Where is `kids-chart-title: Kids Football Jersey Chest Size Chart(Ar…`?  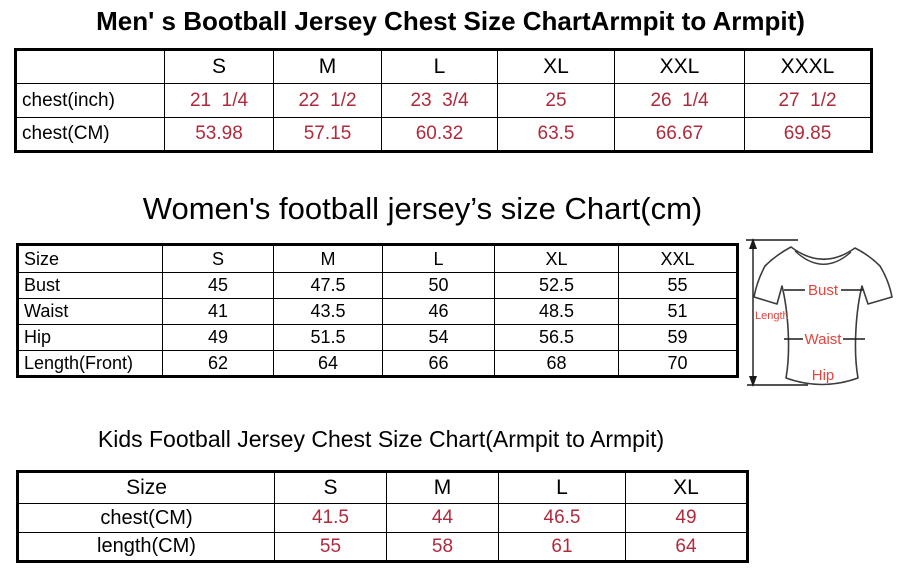 kids-chart-title: Kids Football Jersey Chest Size Chart(Ar… is located at coordinates (381, 439).